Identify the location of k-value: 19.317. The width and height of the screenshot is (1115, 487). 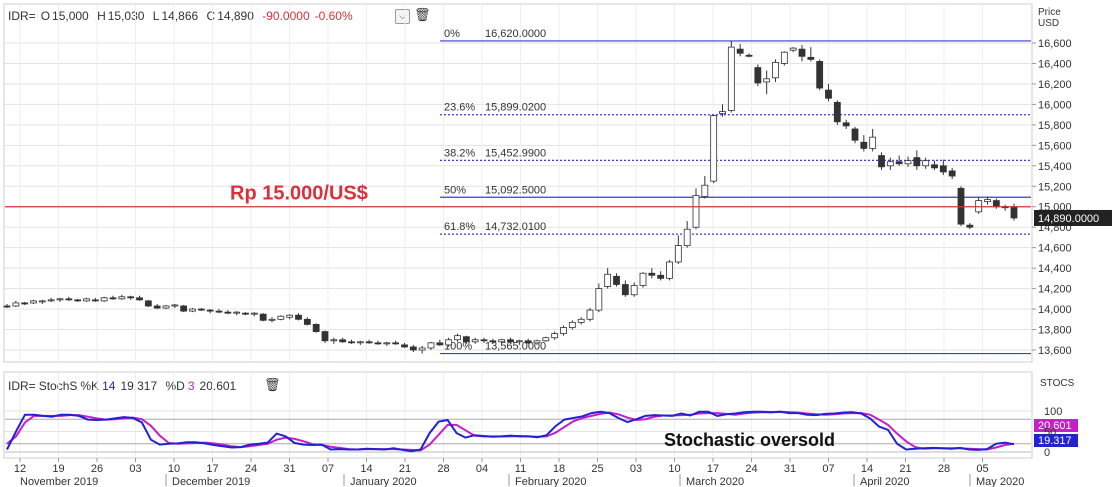
(139, 386).